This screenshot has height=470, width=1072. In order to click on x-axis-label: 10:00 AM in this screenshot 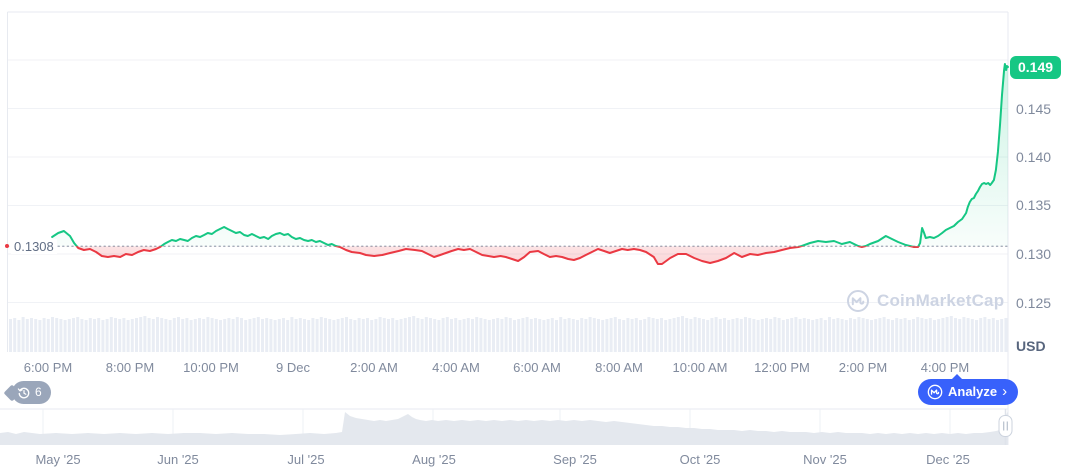, I will do `click(700, 367)`.